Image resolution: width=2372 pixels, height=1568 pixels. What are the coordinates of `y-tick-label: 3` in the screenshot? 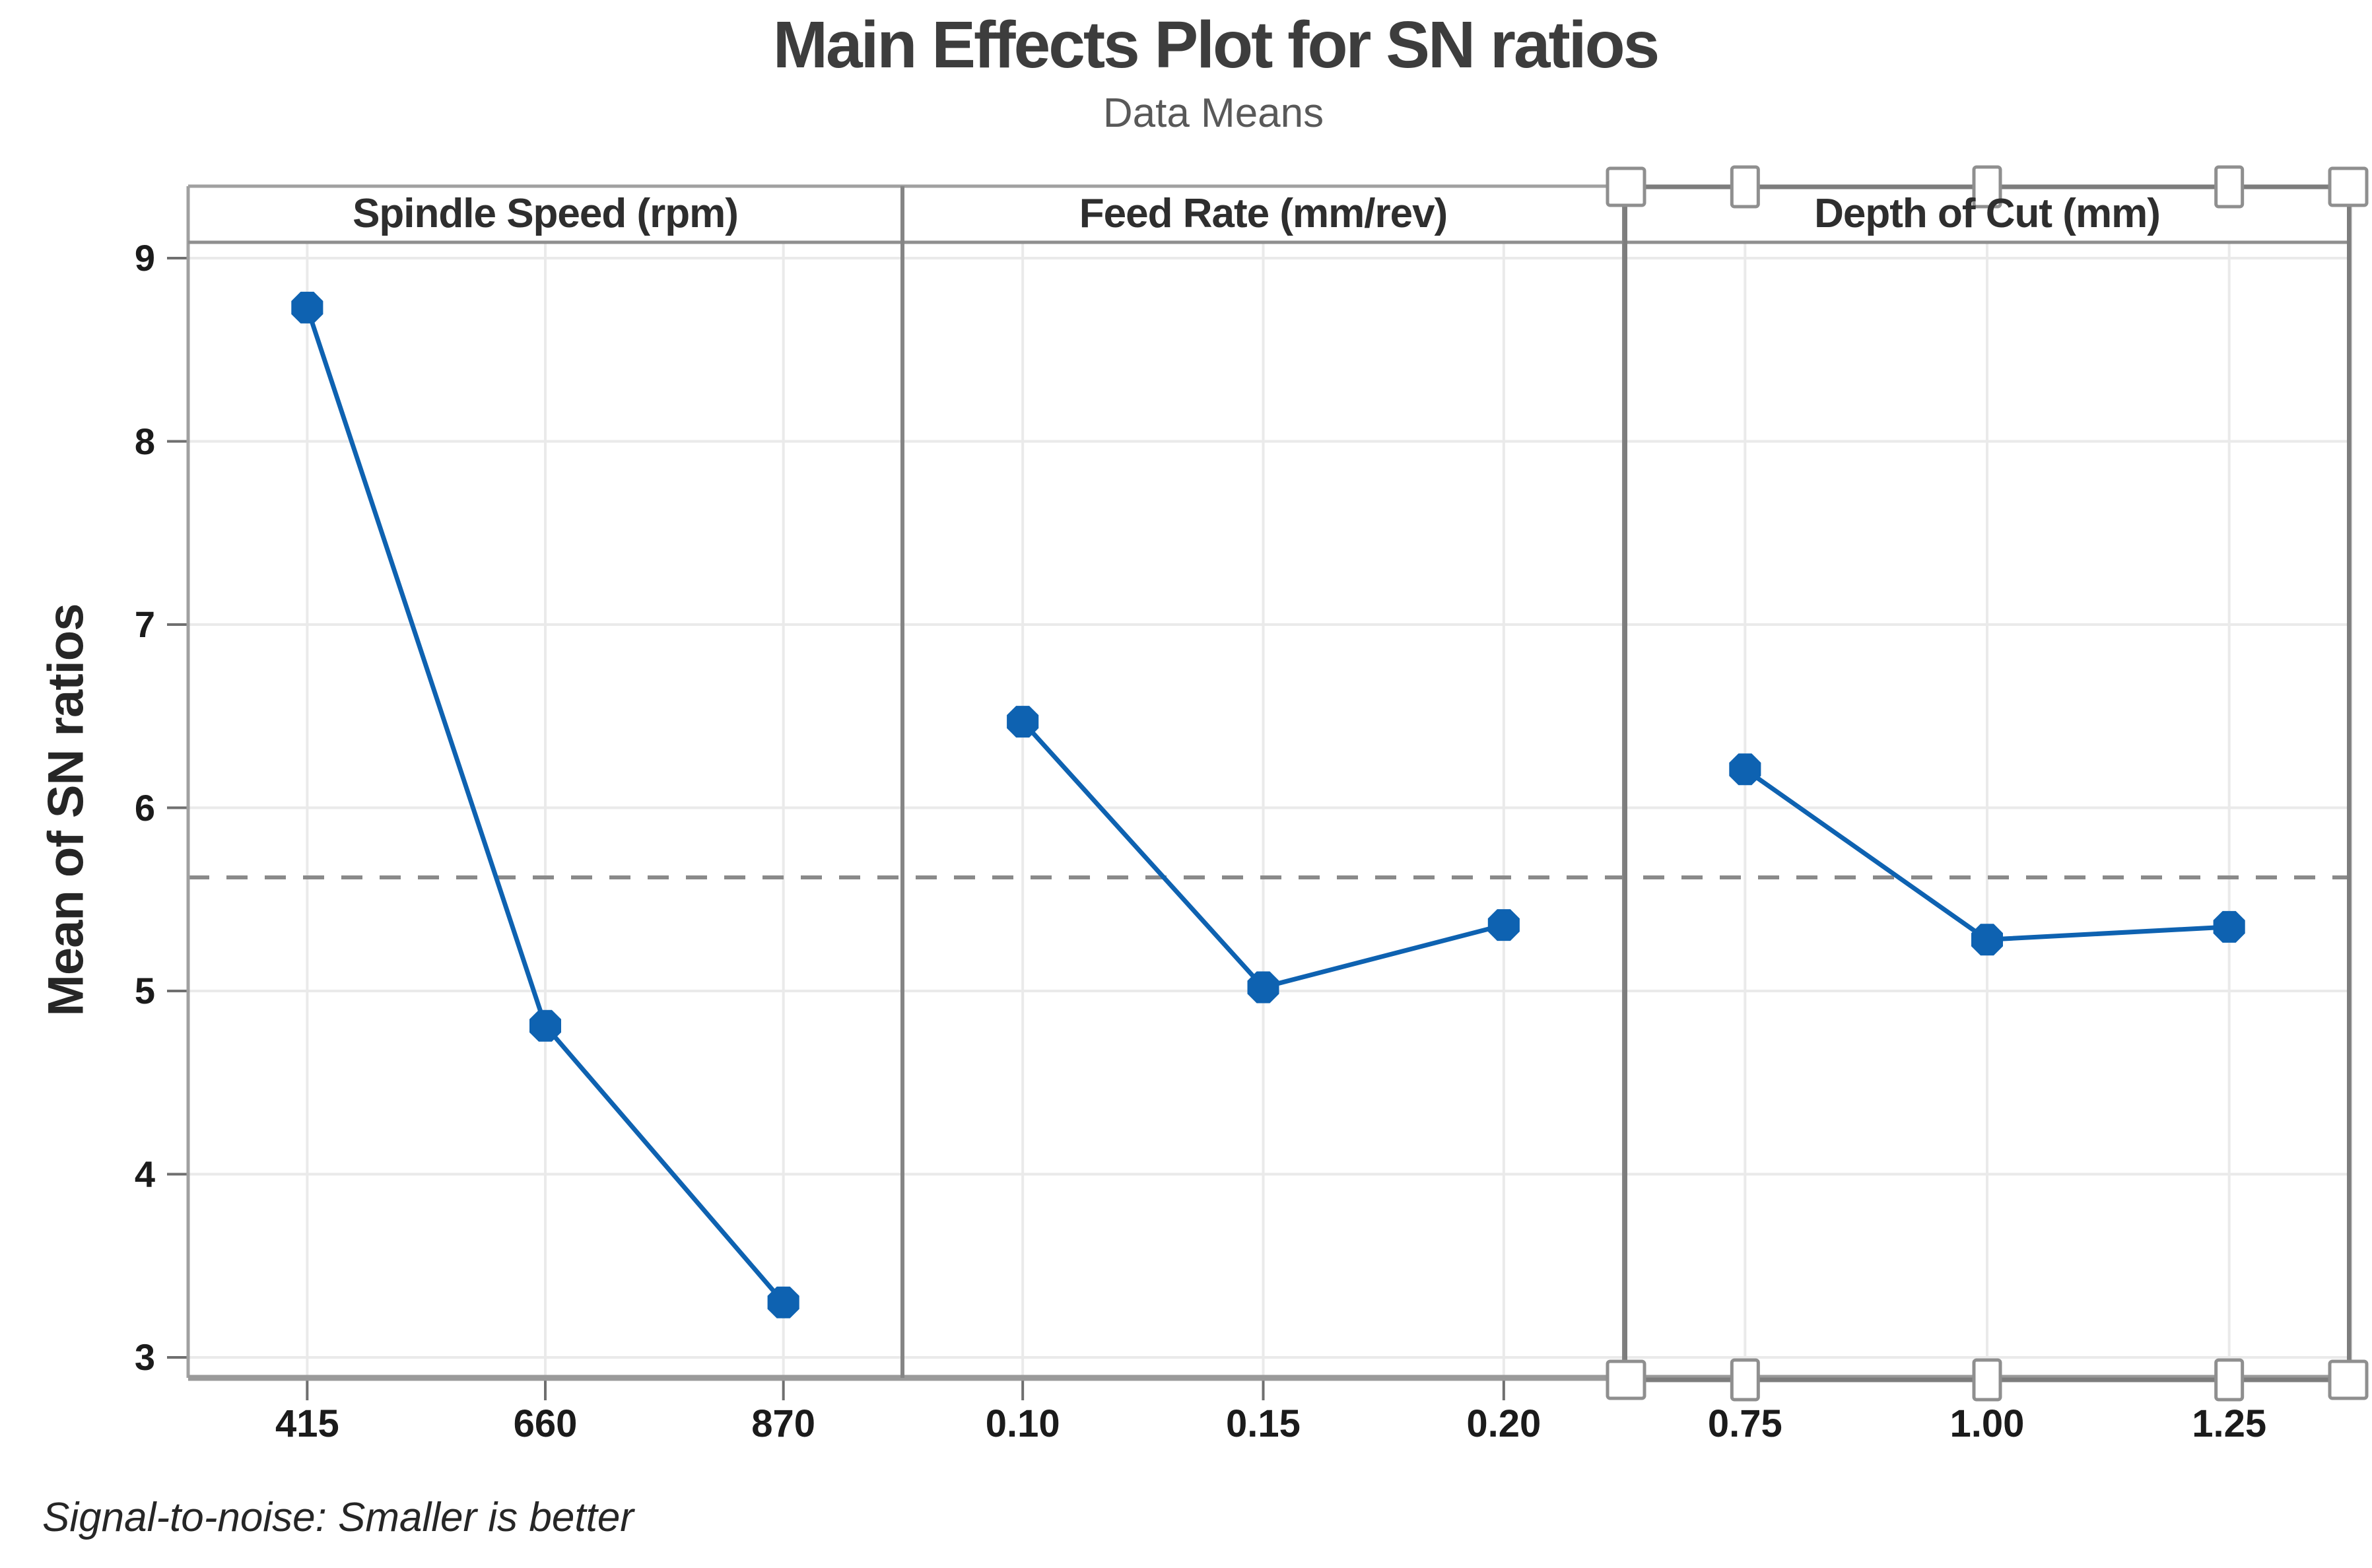 It's located at (144, 1357).